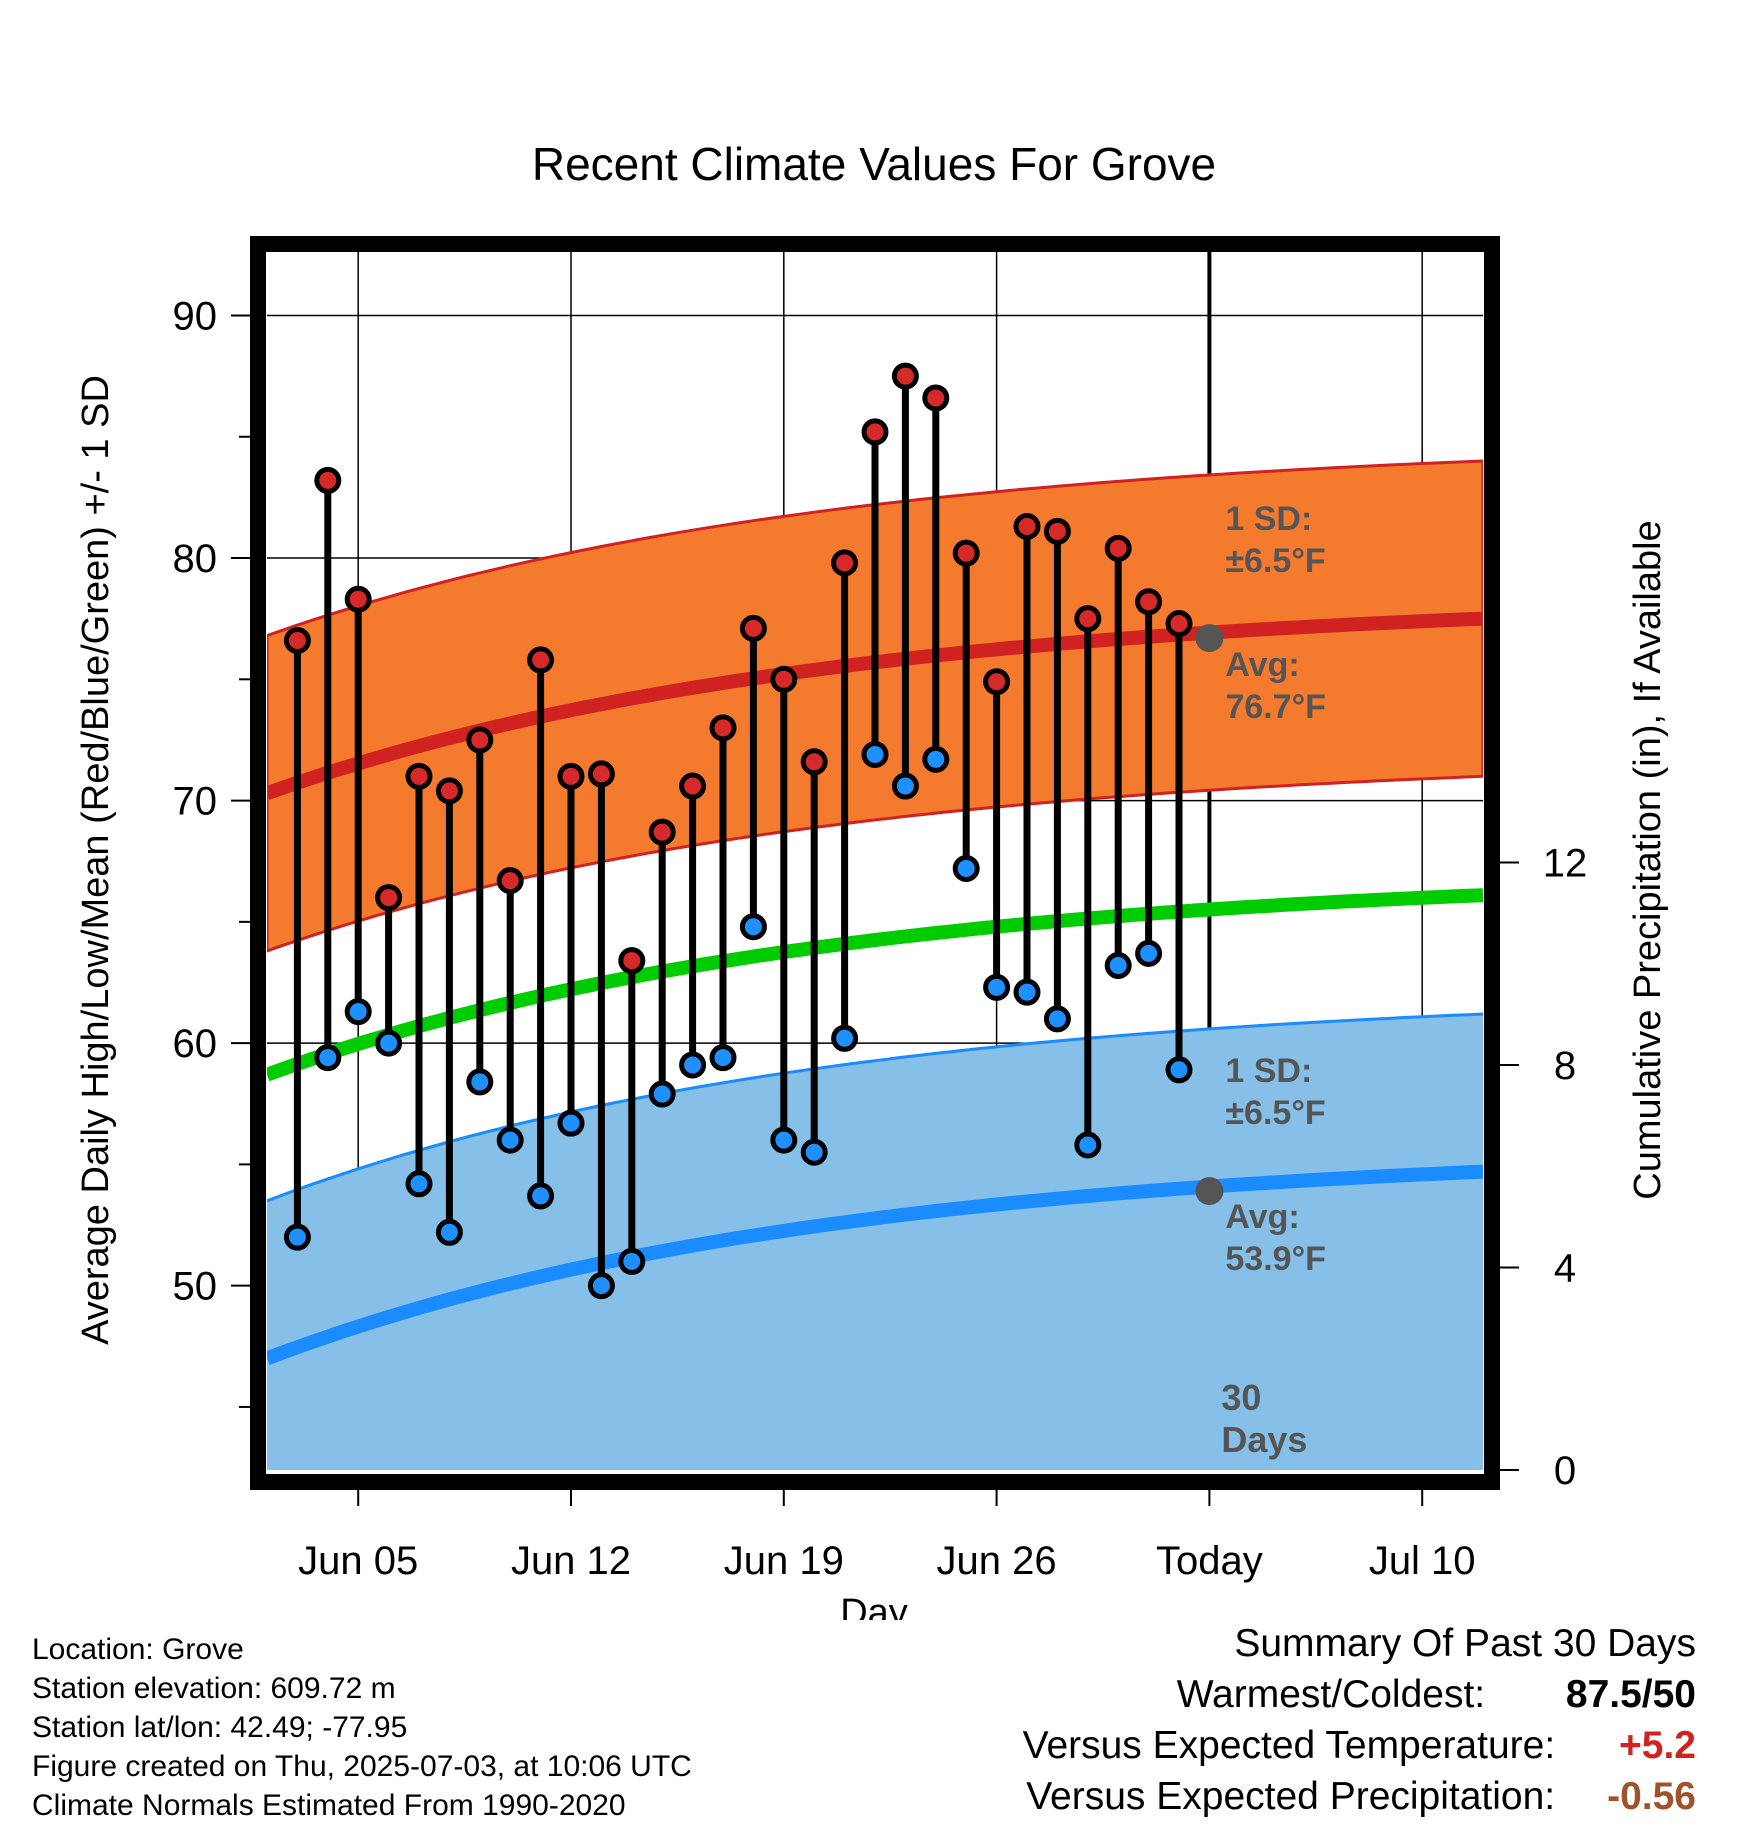 The width and height of the screenshot is (1748, 1828). Describe the element at coordinates (571, 1561) in the screenshot. I see `x-tick-label: Jun 12` at that location.